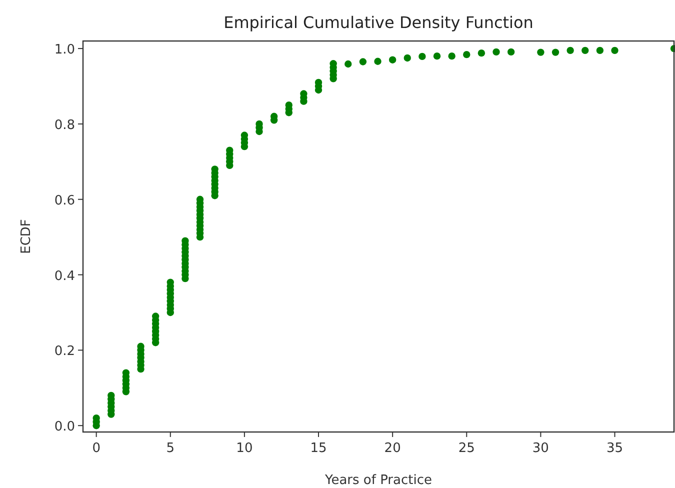 The height and width of the screenshot is (488, 675). What do you see at coordinates (64, 125) in the screenshot?
I see `y-tick-label: 0.8` at bounding box center [64, 125].